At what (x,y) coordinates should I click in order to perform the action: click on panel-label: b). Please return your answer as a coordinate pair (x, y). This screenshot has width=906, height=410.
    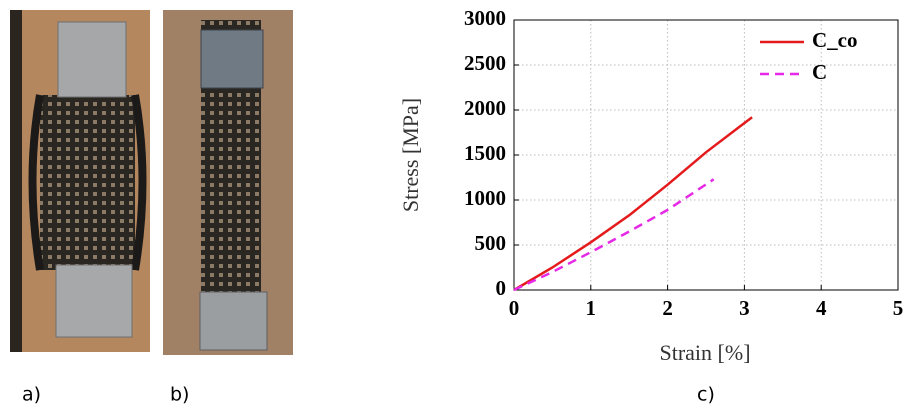
    Looking at the image, I should click on (179, 395).